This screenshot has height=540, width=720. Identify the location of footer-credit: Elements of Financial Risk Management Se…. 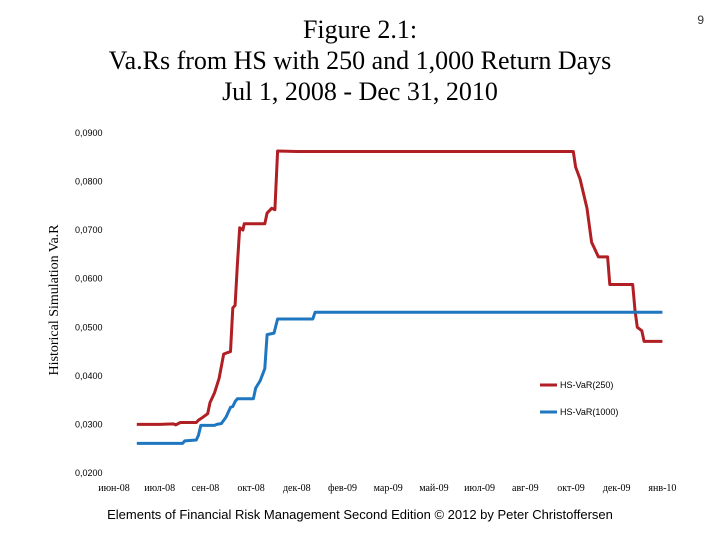
(360, 514).